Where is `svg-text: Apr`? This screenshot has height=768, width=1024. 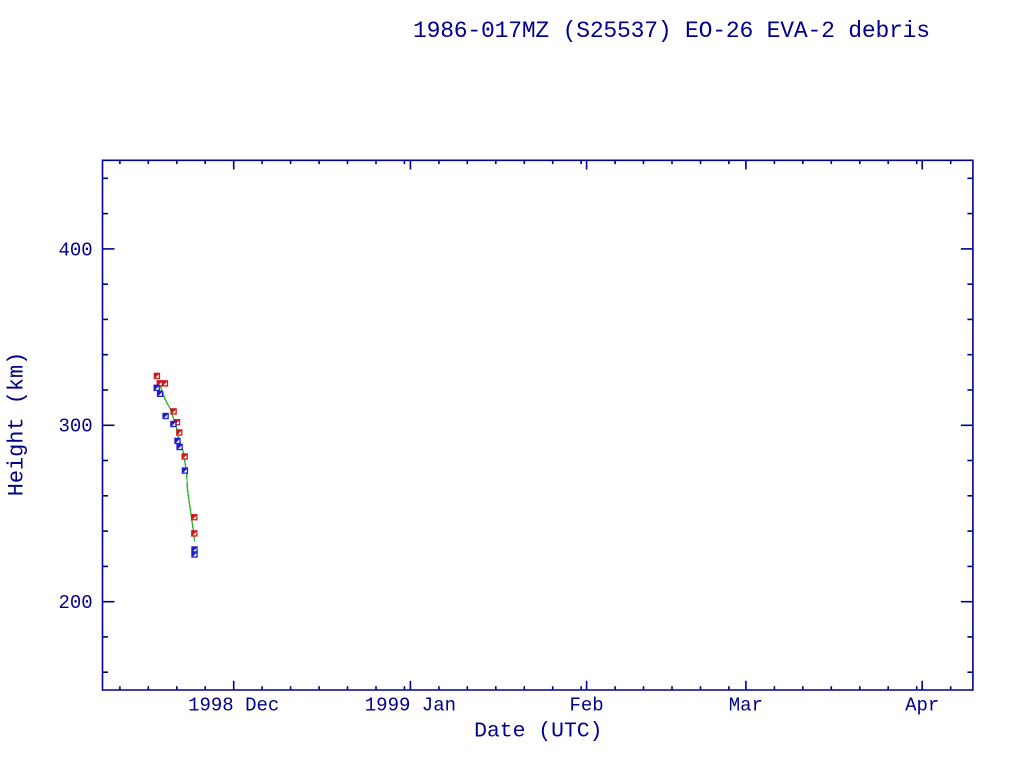
svg-text: Apr is located at coordinates (922, 706).